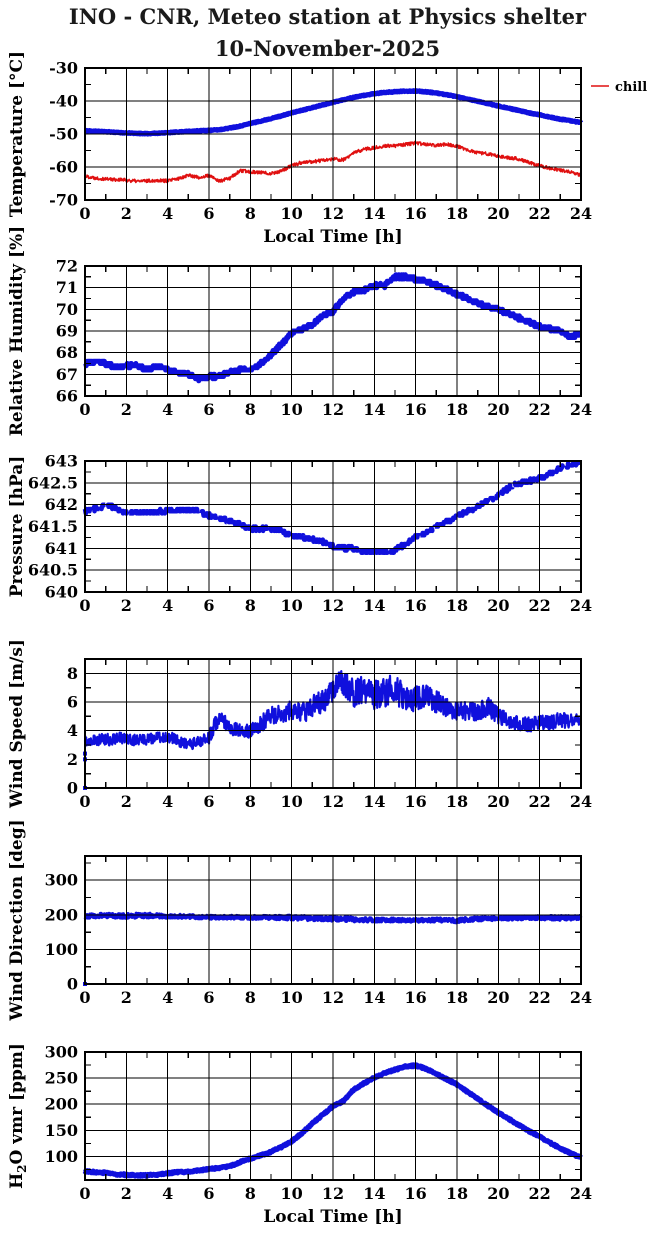 This screenshot has height=1248, width=655. Describe the element at coordinates (72, 730) in the screenshot. I see `y-tick-label: 4` at that location.